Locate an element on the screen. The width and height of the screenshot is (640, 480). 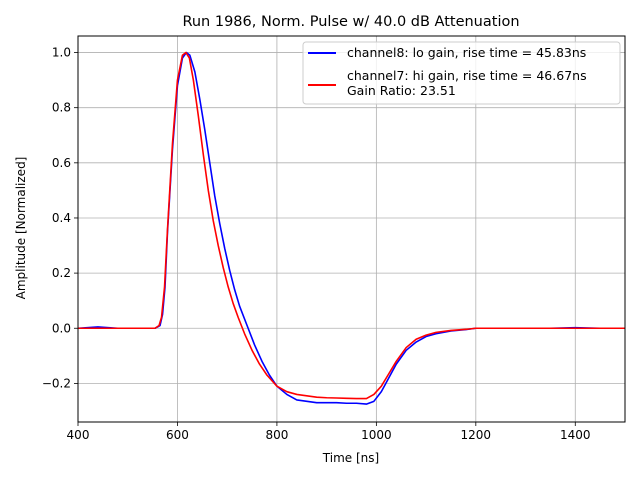
legend-box is located at coordinates (461, 73).